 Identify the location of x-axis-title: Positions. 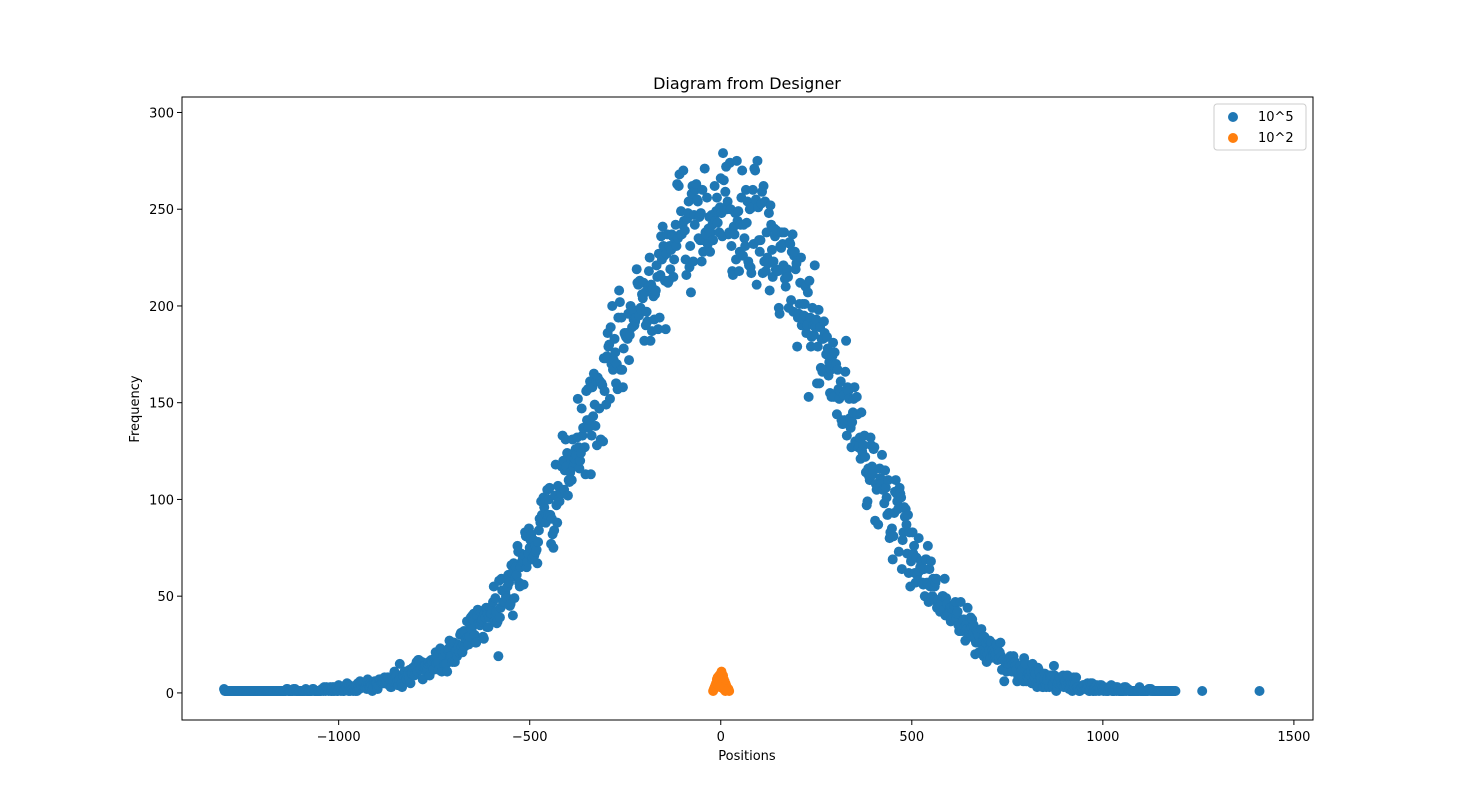
(747, 756).